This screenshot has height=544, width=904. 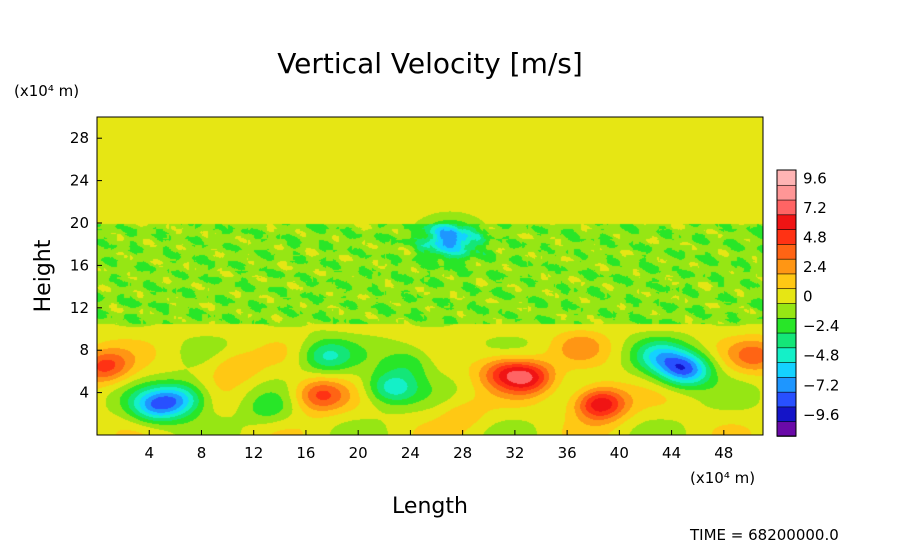 I want to click on x-axis-label: Length, so click(x=430, y=506).